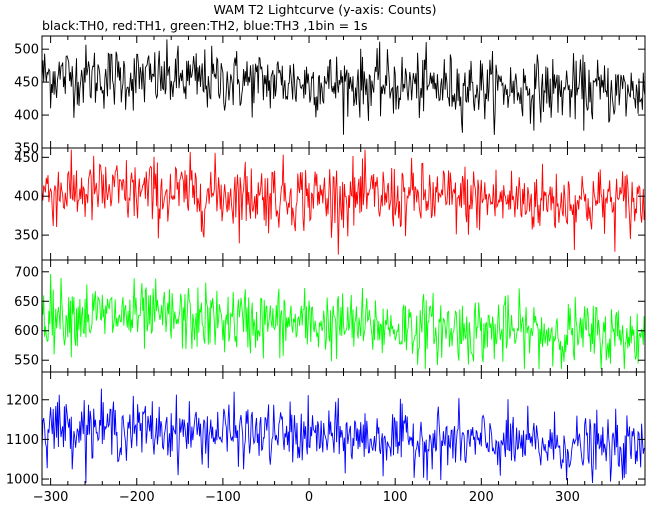  Describe the element at coordinates (26, 272) in the screenshot. I see `y-tick-label: 700` at that location.